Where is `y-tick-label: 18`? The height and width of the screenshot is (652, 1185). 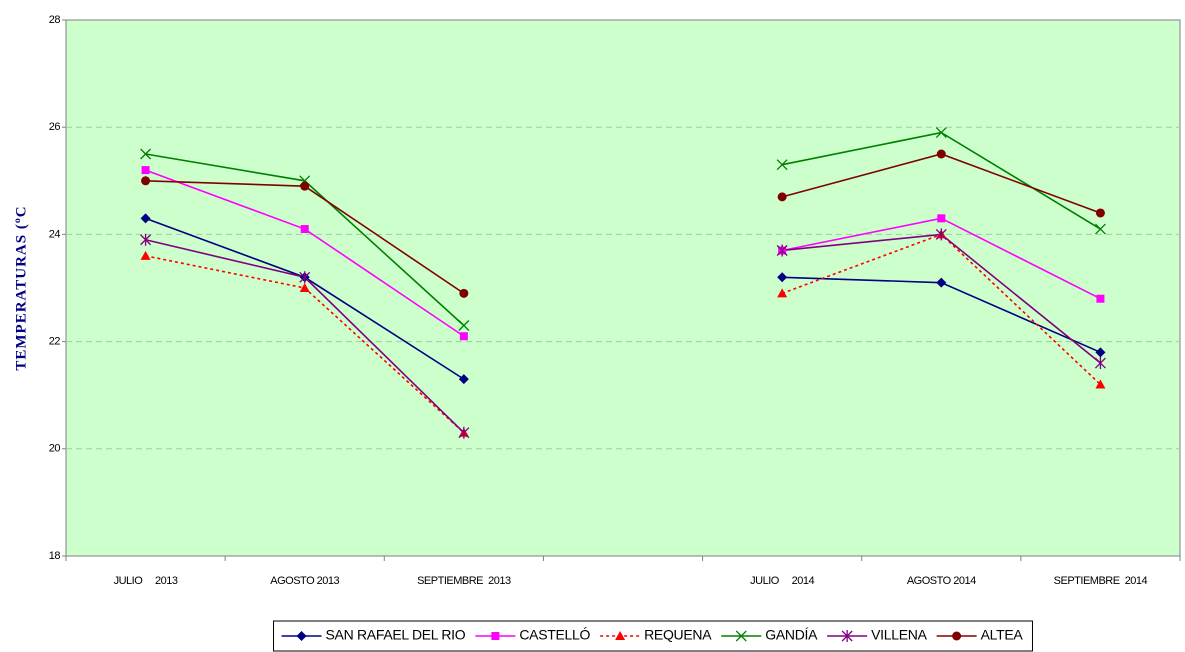
y-tick-label: 18 is located at coordinates (55, 556).